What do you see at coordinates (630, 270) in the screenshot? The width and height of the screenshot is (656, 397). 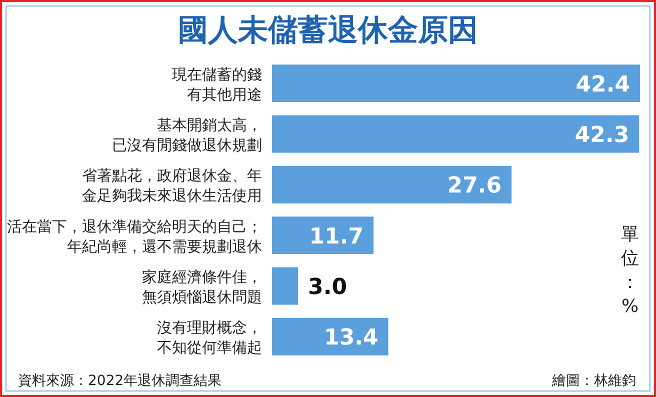 I see `annotation: 單位：%` at bounding box center [630, 270].